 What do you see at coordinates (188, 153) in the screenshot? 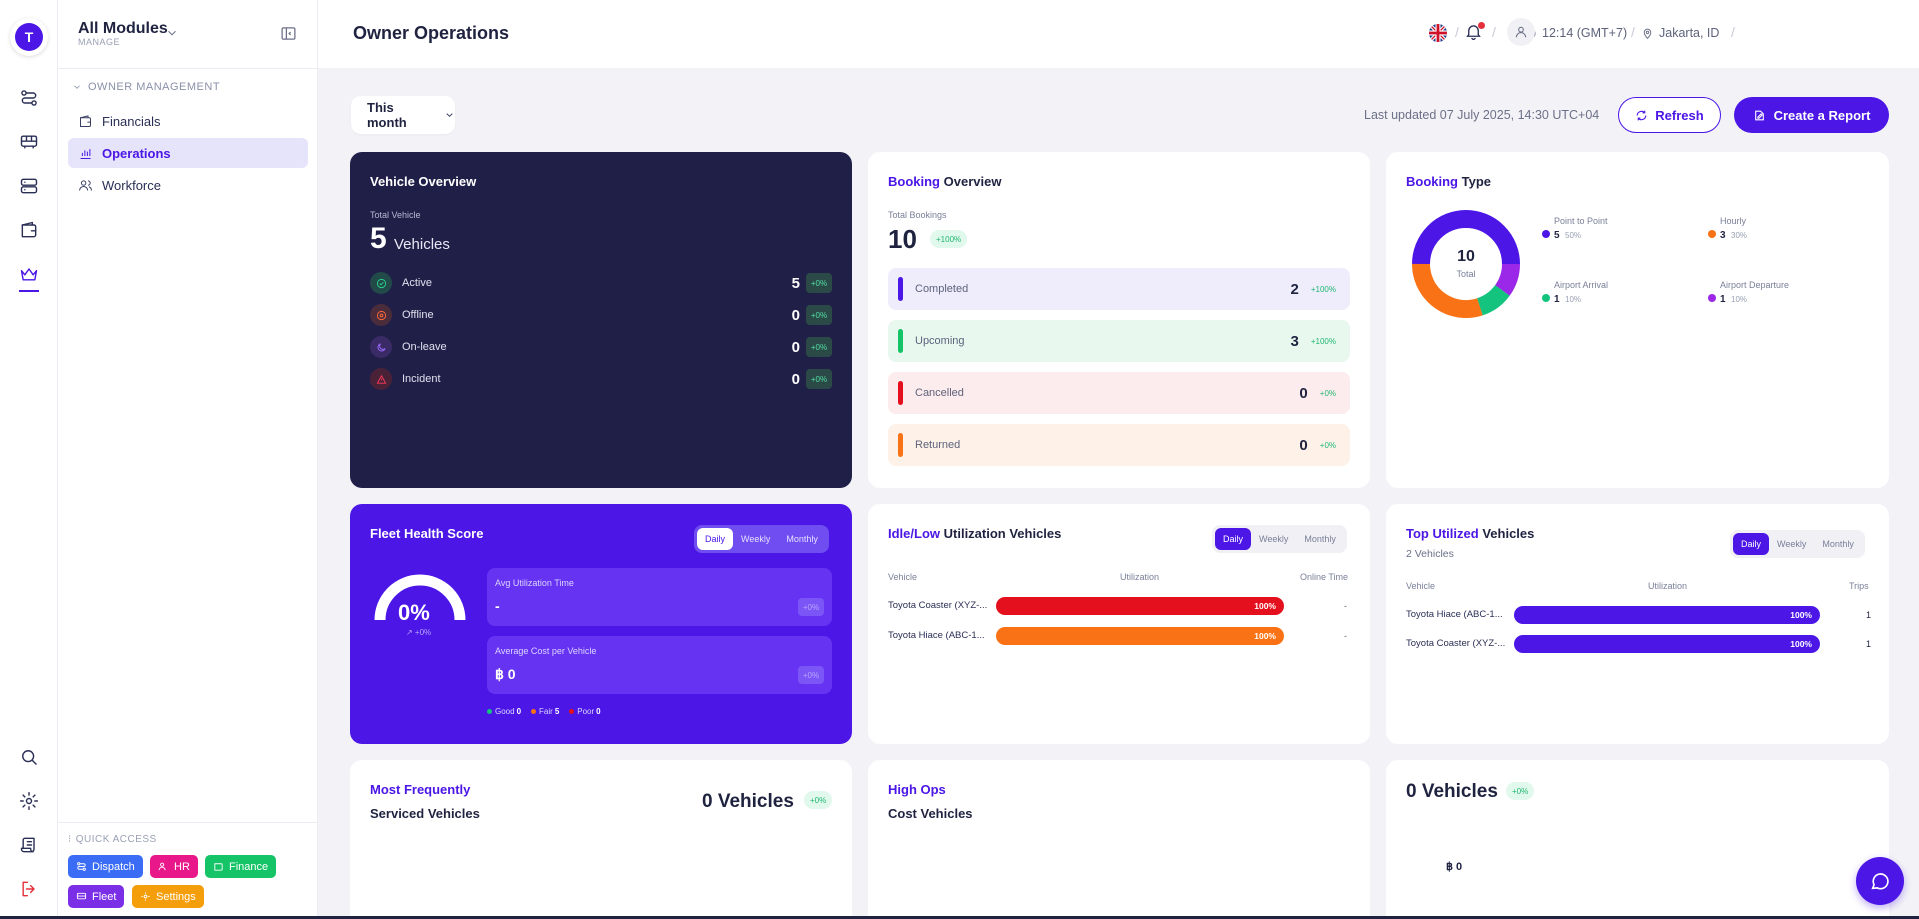
I see `sidebar-item-operations: Operations` at bounding box center [188, 153].